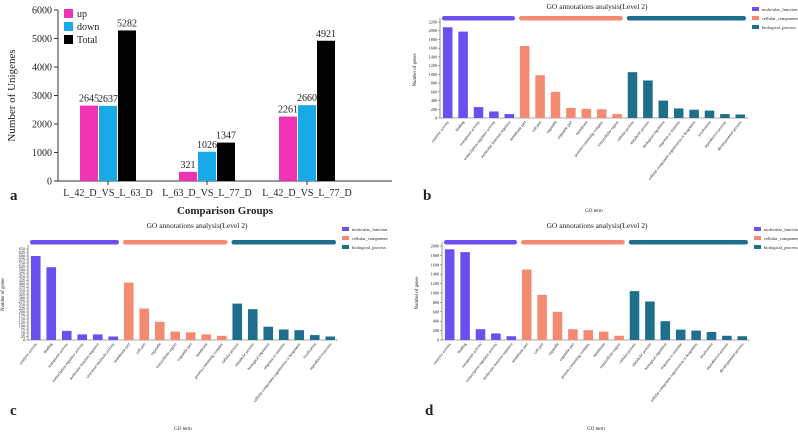  What do you see at coordinates (22, 273) in the screenshot?
I see `y-tick-label: 475` at bounding box center [22, 273].